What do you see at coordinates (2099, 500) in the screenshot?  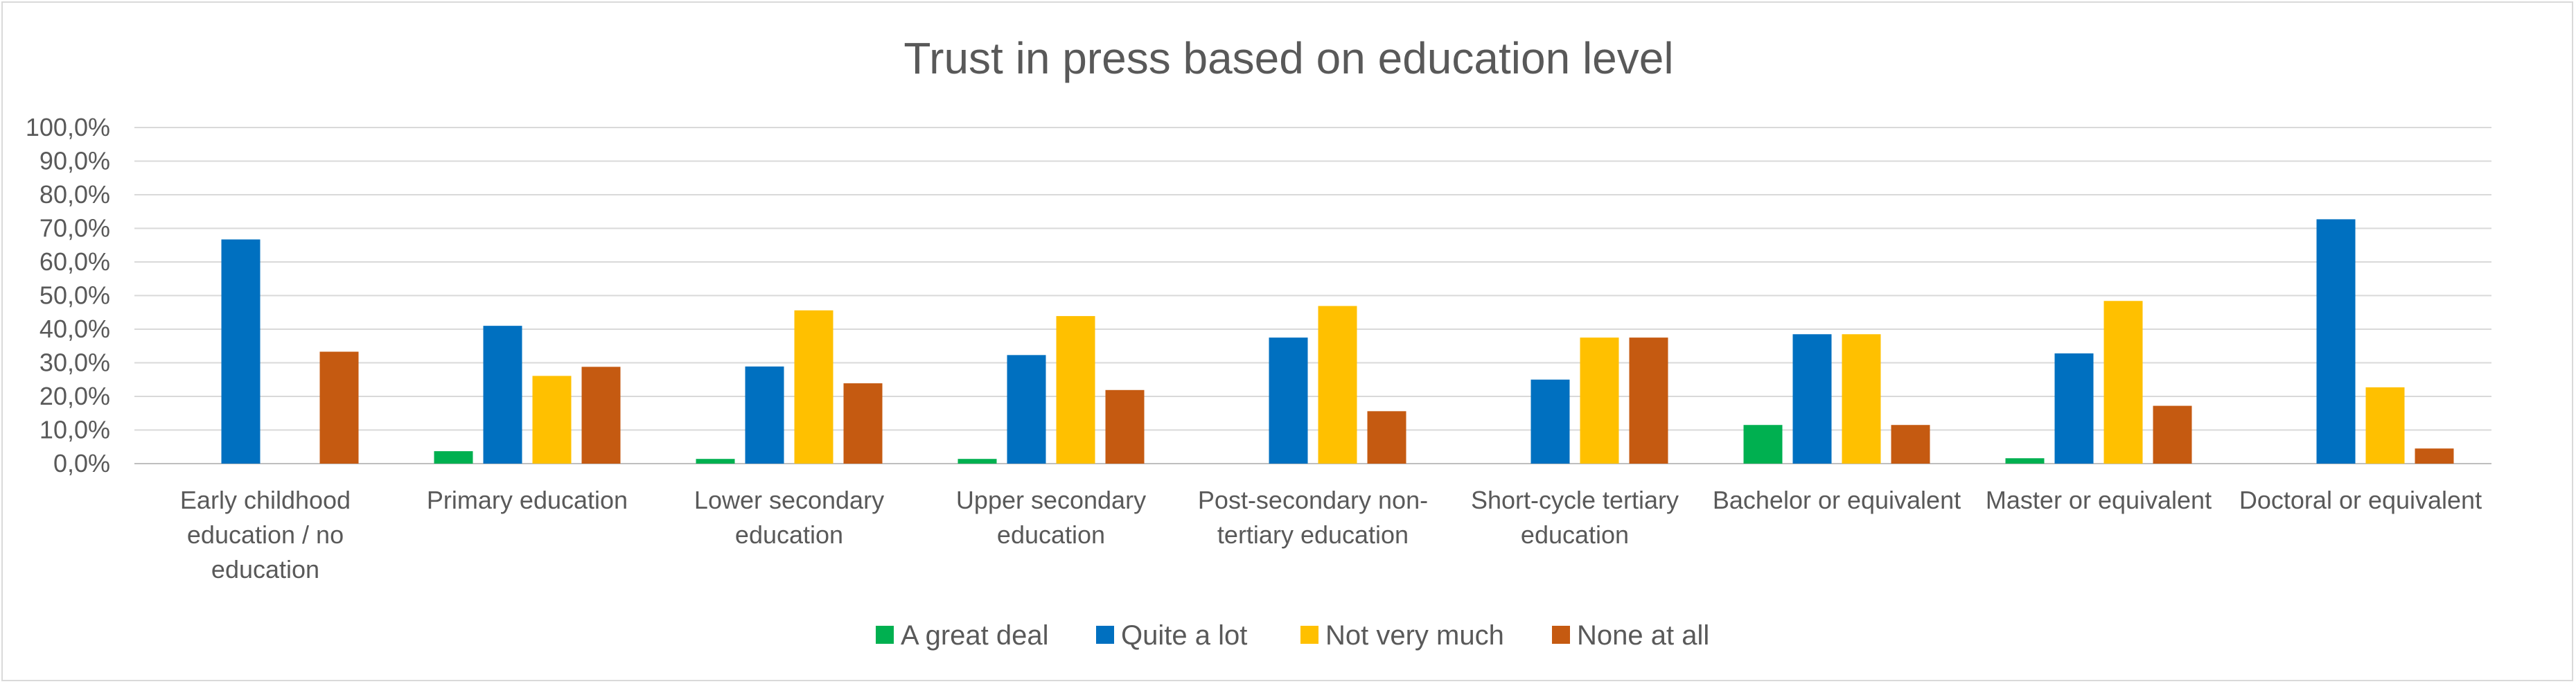 I see `x-tick-label: Master or equivalent` at bounding box center [2099, 500].